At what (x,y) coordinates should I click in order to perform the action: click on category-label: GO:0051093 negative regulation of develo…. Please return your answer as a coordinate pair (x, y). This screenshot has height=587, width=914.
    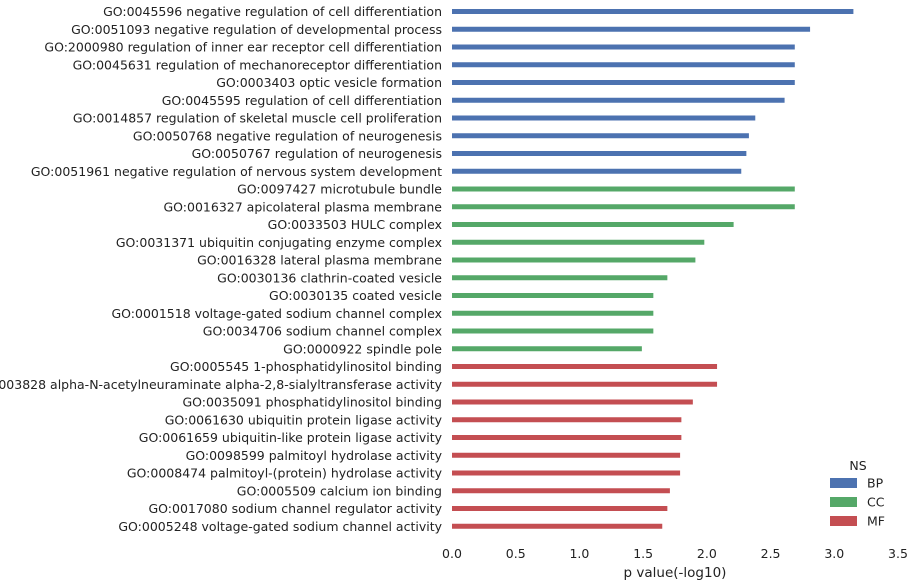
    Looking at the image, I should click on (256, 29).